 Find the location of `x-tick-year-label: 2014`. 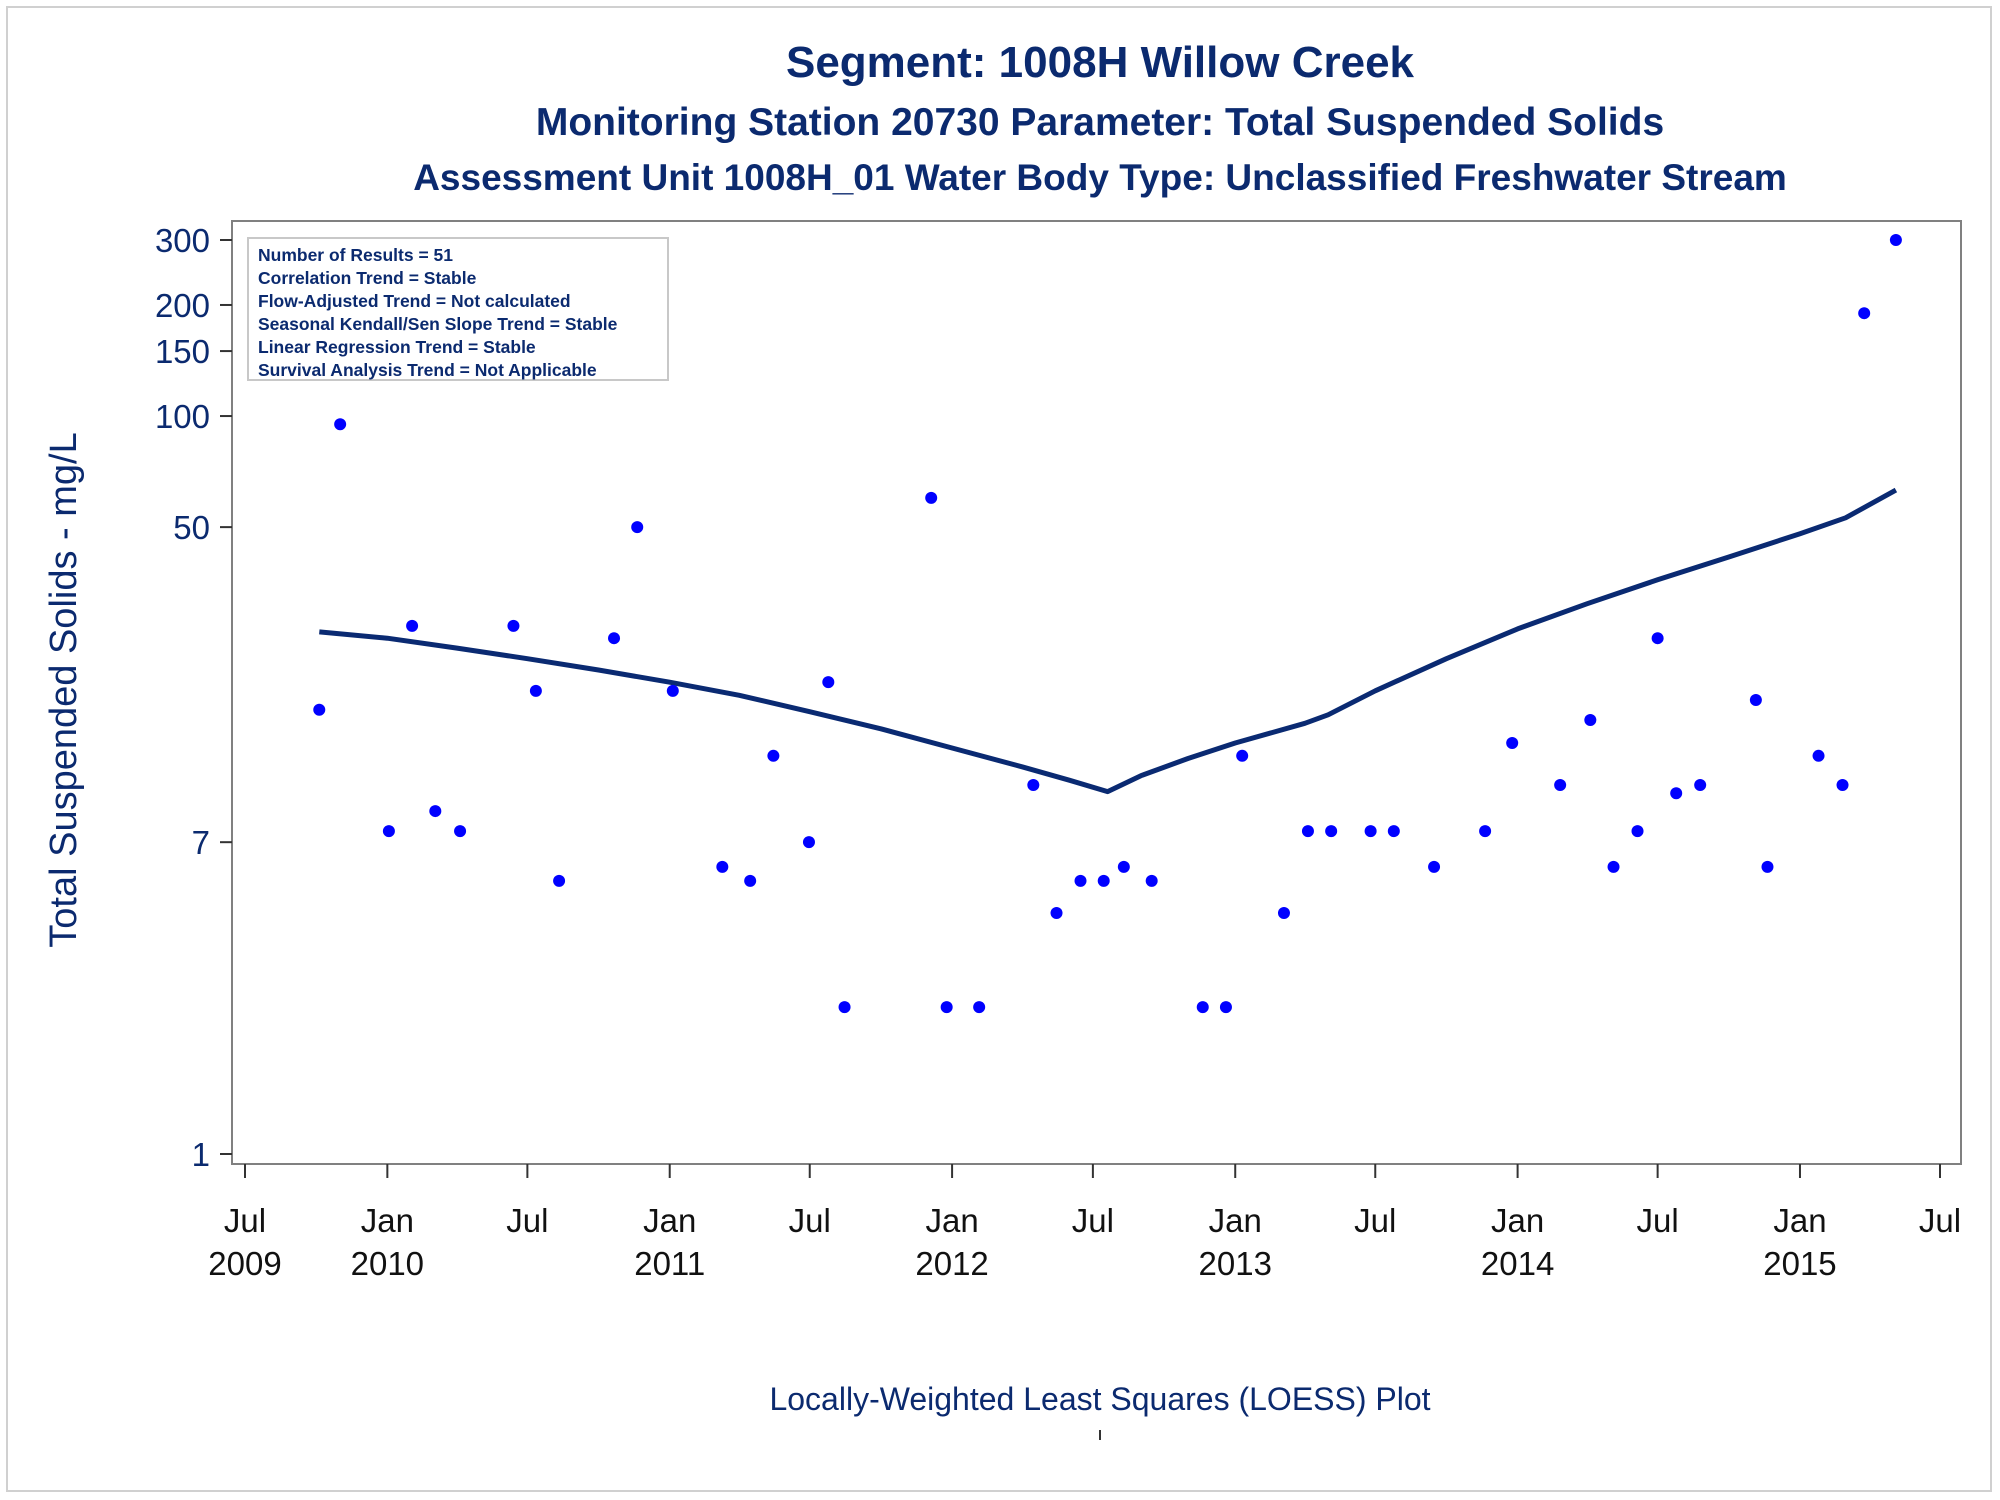

x-tick-year-label: 2014 is located at coordinates (1517, 1263).